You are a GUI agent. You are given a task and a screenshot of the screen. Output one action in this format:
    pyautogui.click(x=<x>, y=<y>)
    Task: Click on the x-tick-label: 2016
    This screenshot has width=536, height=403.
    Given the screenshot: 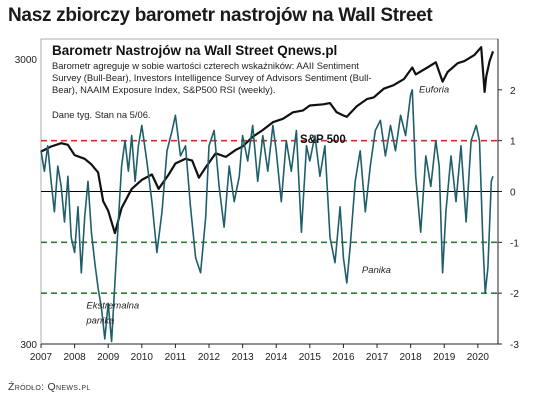 What is the action you would take?
    pyautogui.click(x=343, y=357)
    